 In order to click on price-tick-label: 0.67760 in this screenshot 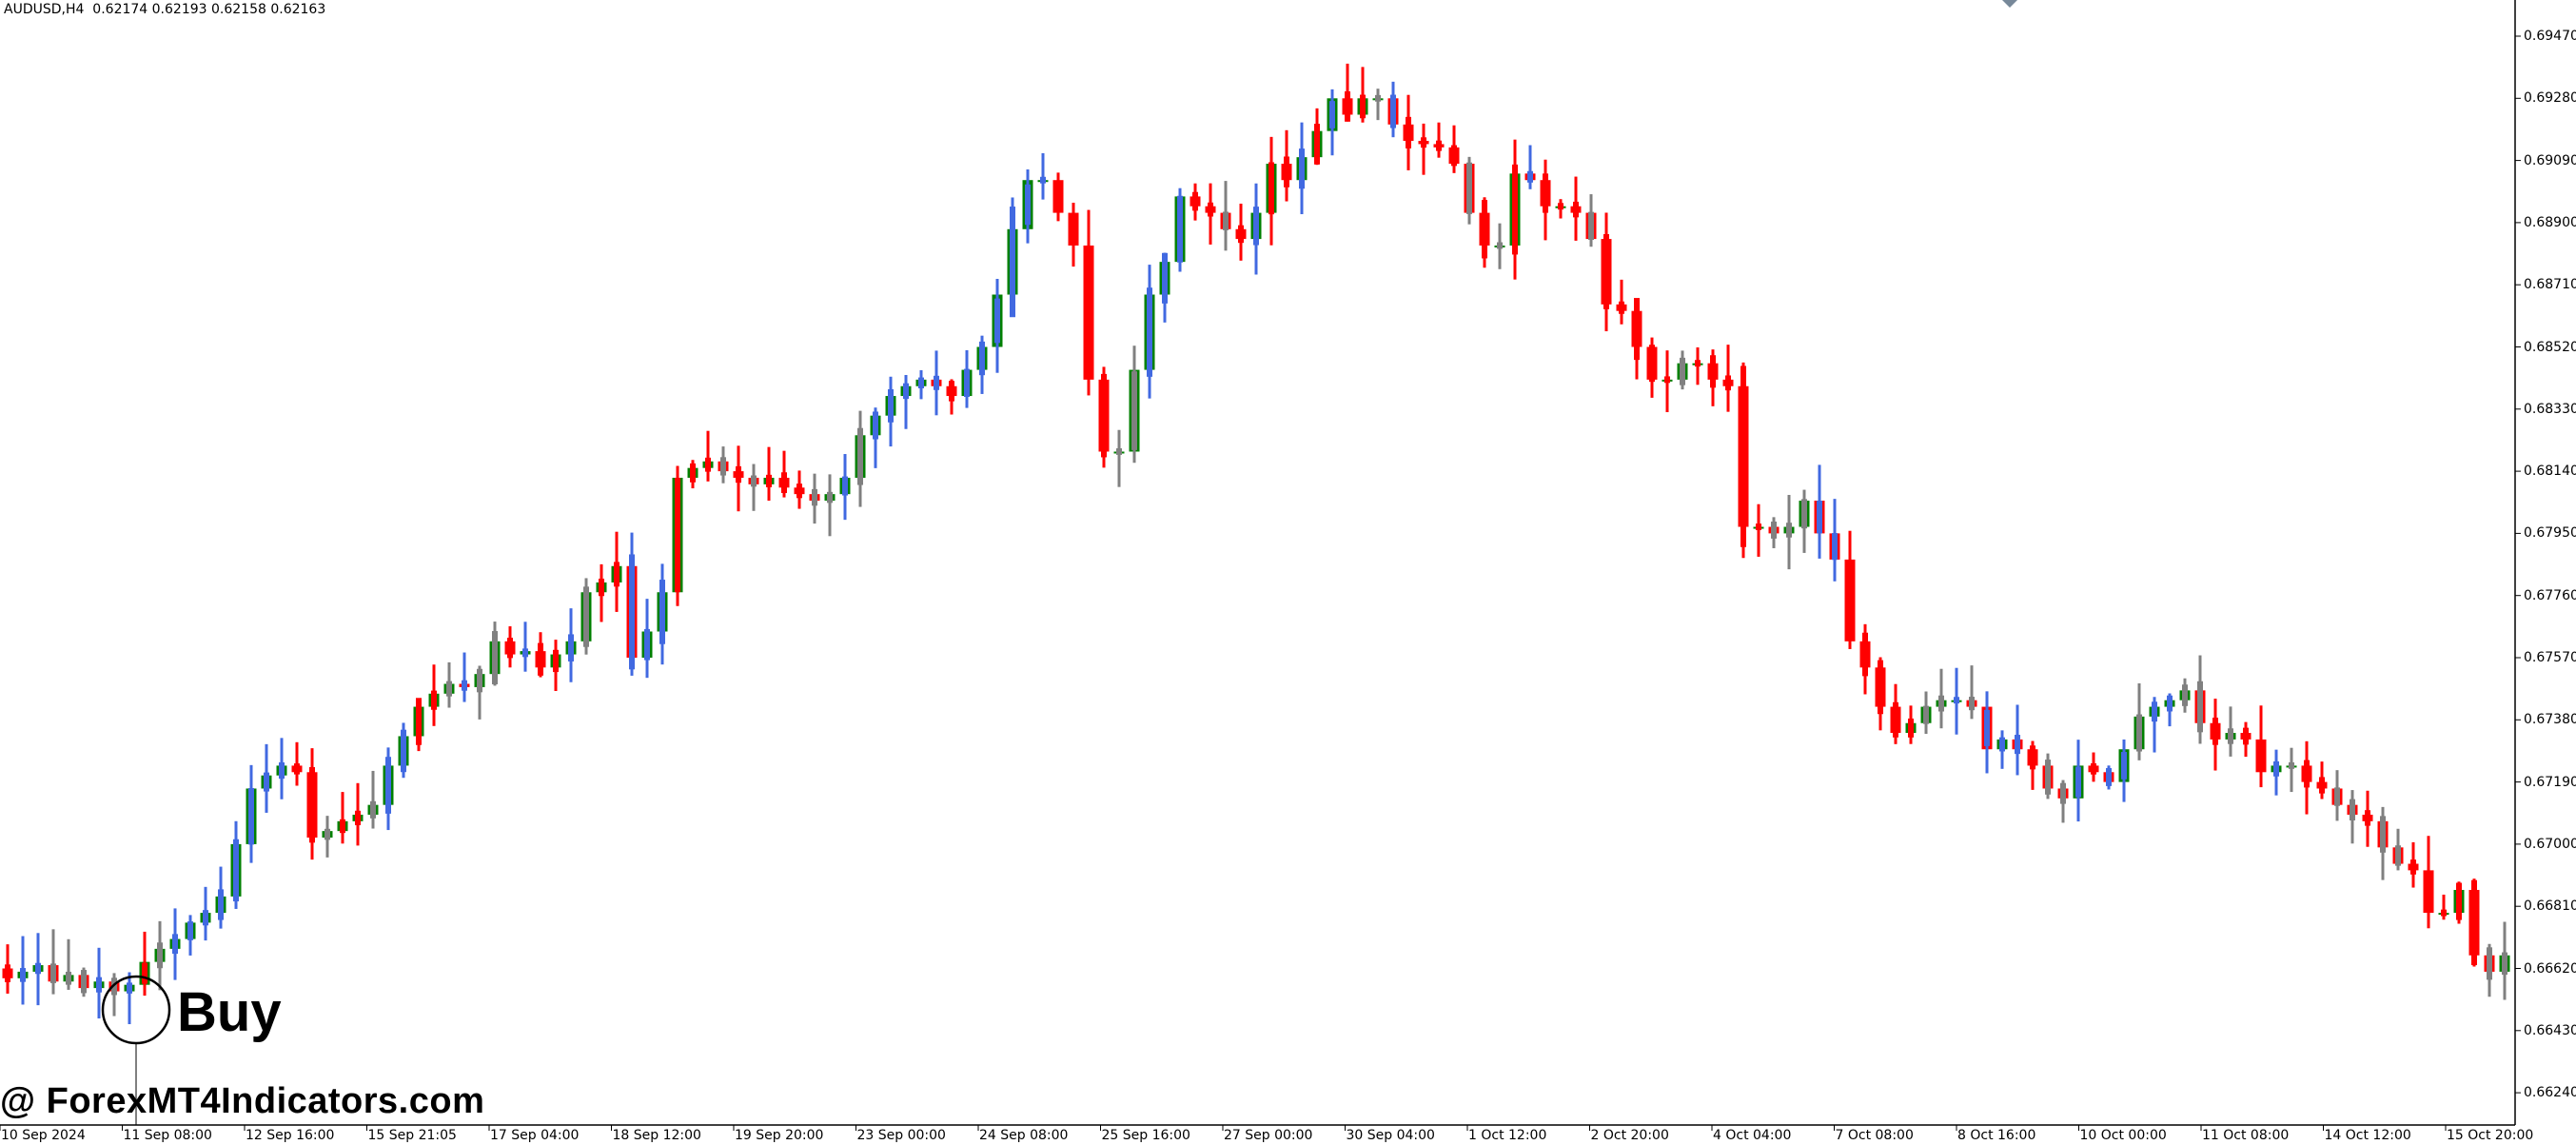, I will do `click(2550, 595)`.